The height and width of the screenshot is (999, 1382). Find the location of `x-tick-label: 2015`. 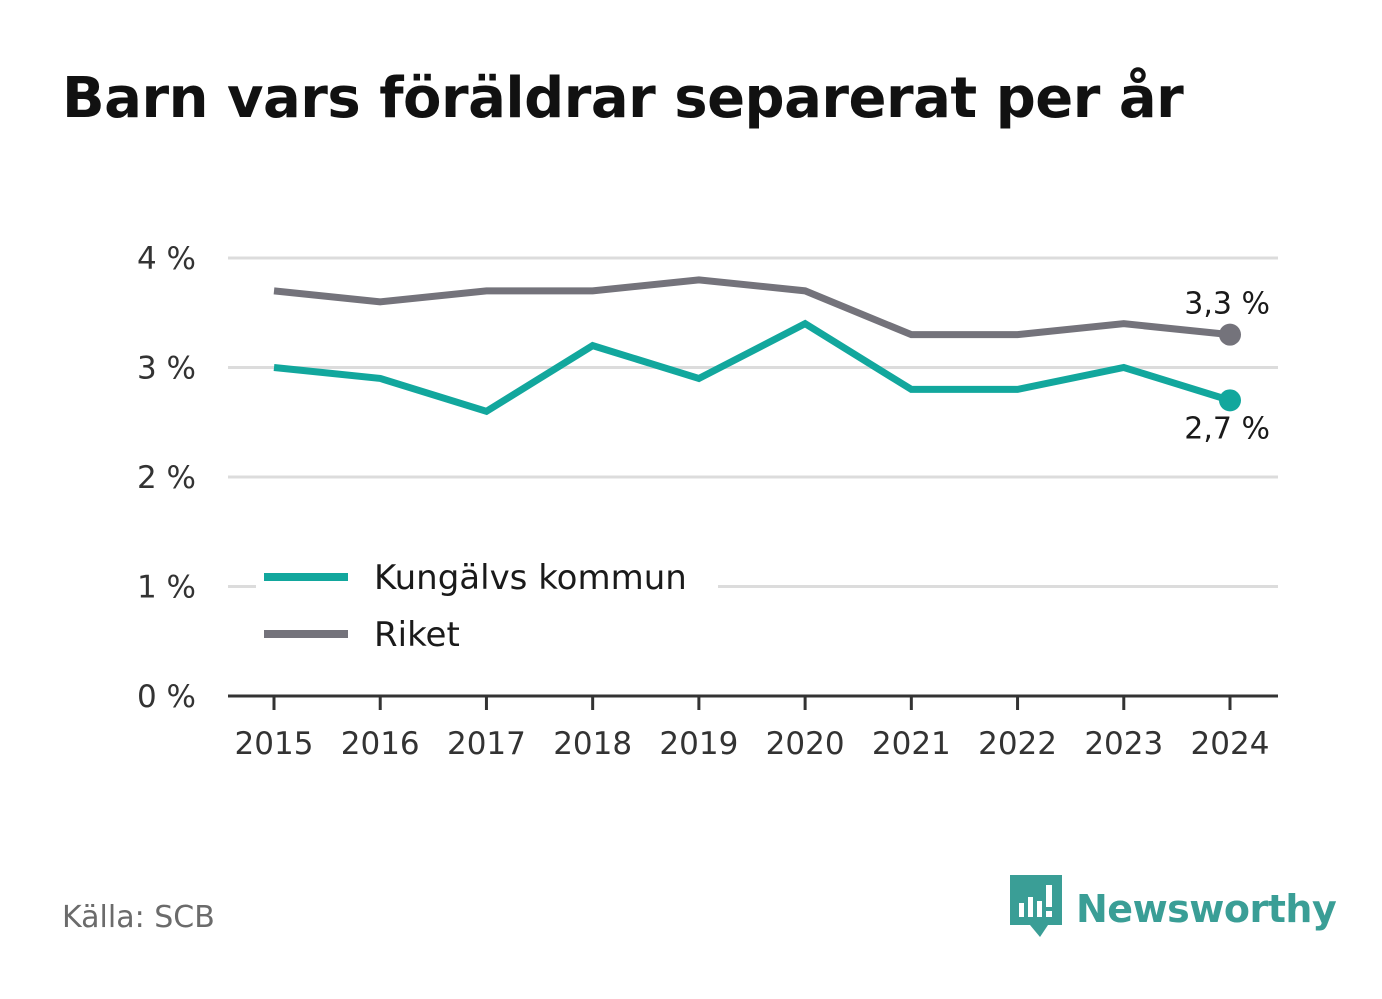

x-tick-label: 2015 is located at coordinates (274, 744).